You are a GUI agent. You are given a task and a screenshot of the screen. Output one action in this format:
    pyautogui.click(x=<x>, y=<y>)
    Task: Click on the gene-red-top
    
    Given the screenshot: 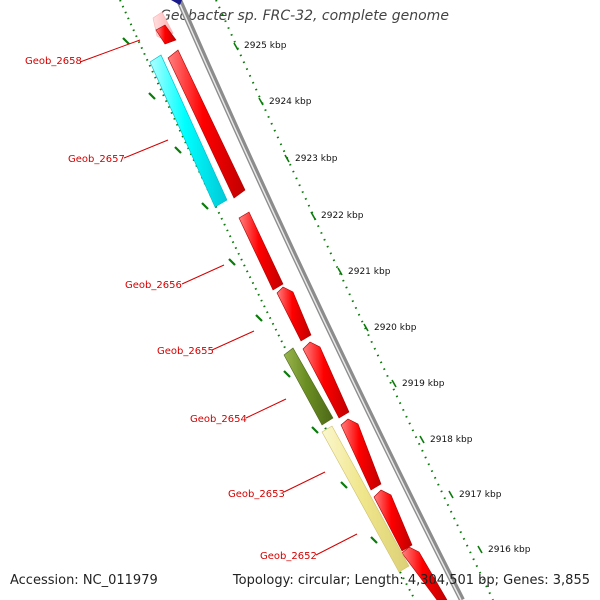 What is the action you would take?
    pyautogui.click(x=166, y=34)
    